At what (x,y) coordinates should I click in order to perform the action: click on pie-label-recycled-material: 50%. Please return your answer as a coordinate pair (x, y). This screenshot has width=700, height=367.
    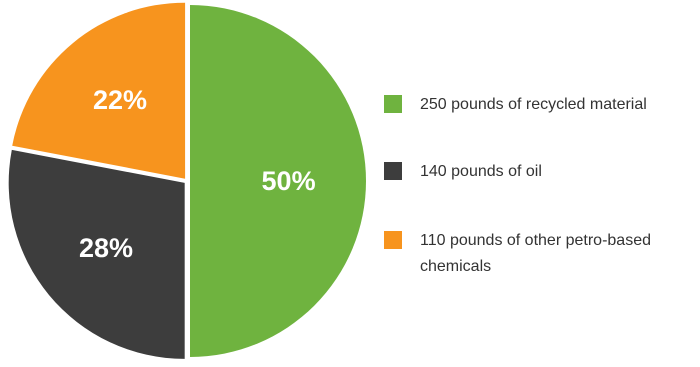
    Looking at the image, I should click on (289, 181).